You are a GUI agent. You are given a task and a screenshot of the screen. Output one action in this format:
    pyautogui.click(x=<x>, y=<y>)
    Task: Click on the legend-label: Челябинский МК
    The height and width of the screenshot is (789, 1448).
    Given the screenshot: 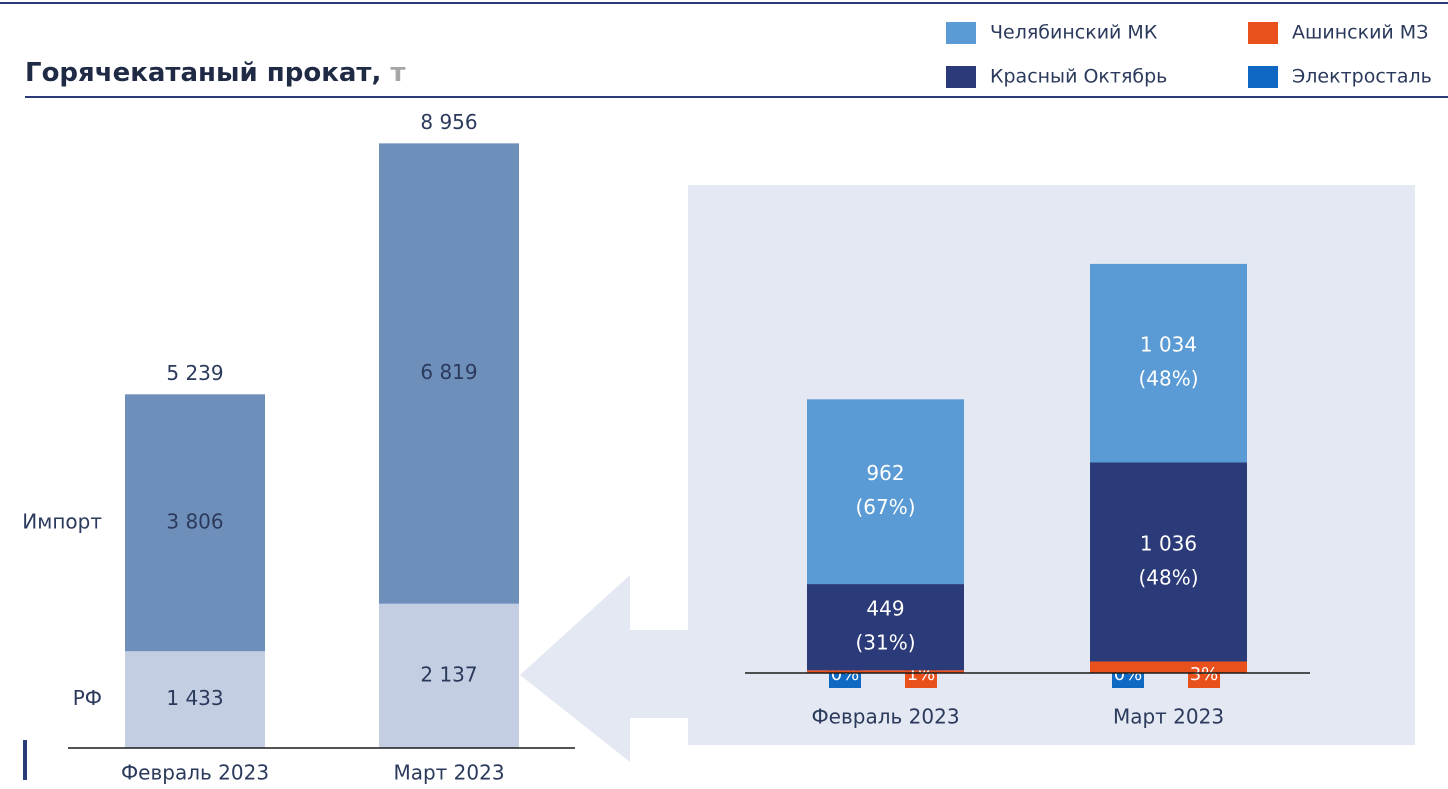 What is the action you would take?
    pyautogui.click(x=1074, y=33)
    